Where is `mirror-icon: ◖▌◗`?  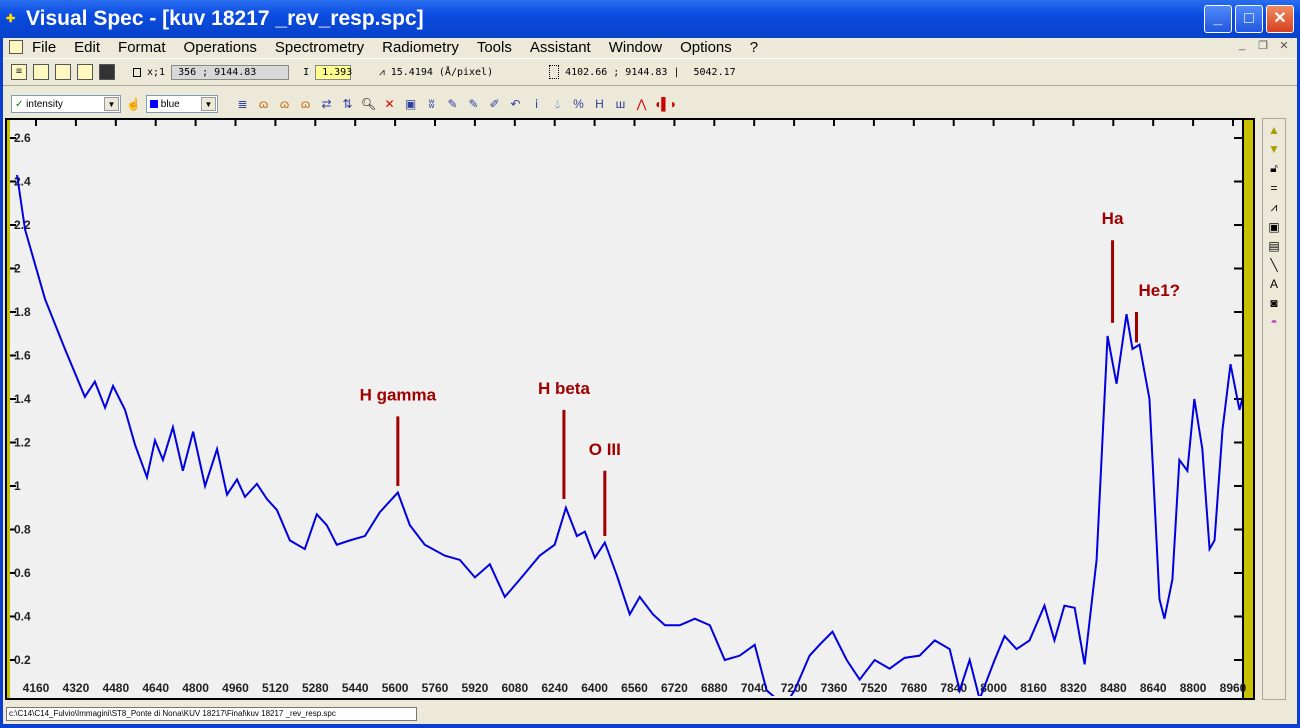
mirror-icon: ◖▌◗ is located at coordinates (665, 103).